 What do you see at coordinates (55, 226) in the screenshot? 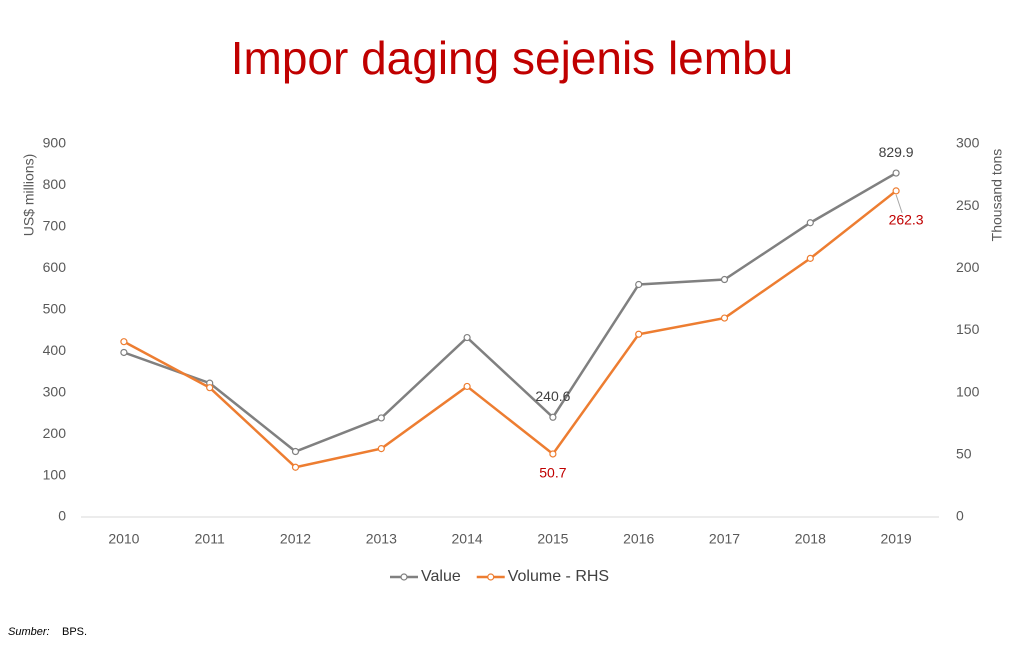
I see `y-tick-label: 700` at bounding box center [55, 226].